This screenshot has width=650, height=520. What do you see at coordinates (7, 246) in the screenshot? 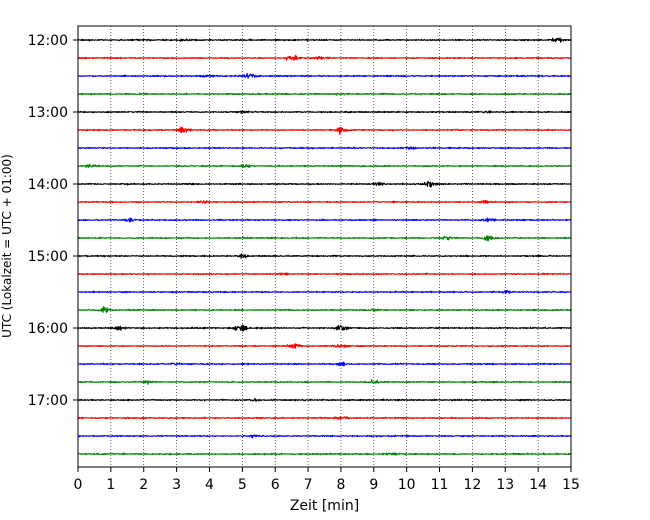
I see `y-axis-label: UTC (Lokalzeit = UTC + 01:00)` at bounding box center [7, 246].